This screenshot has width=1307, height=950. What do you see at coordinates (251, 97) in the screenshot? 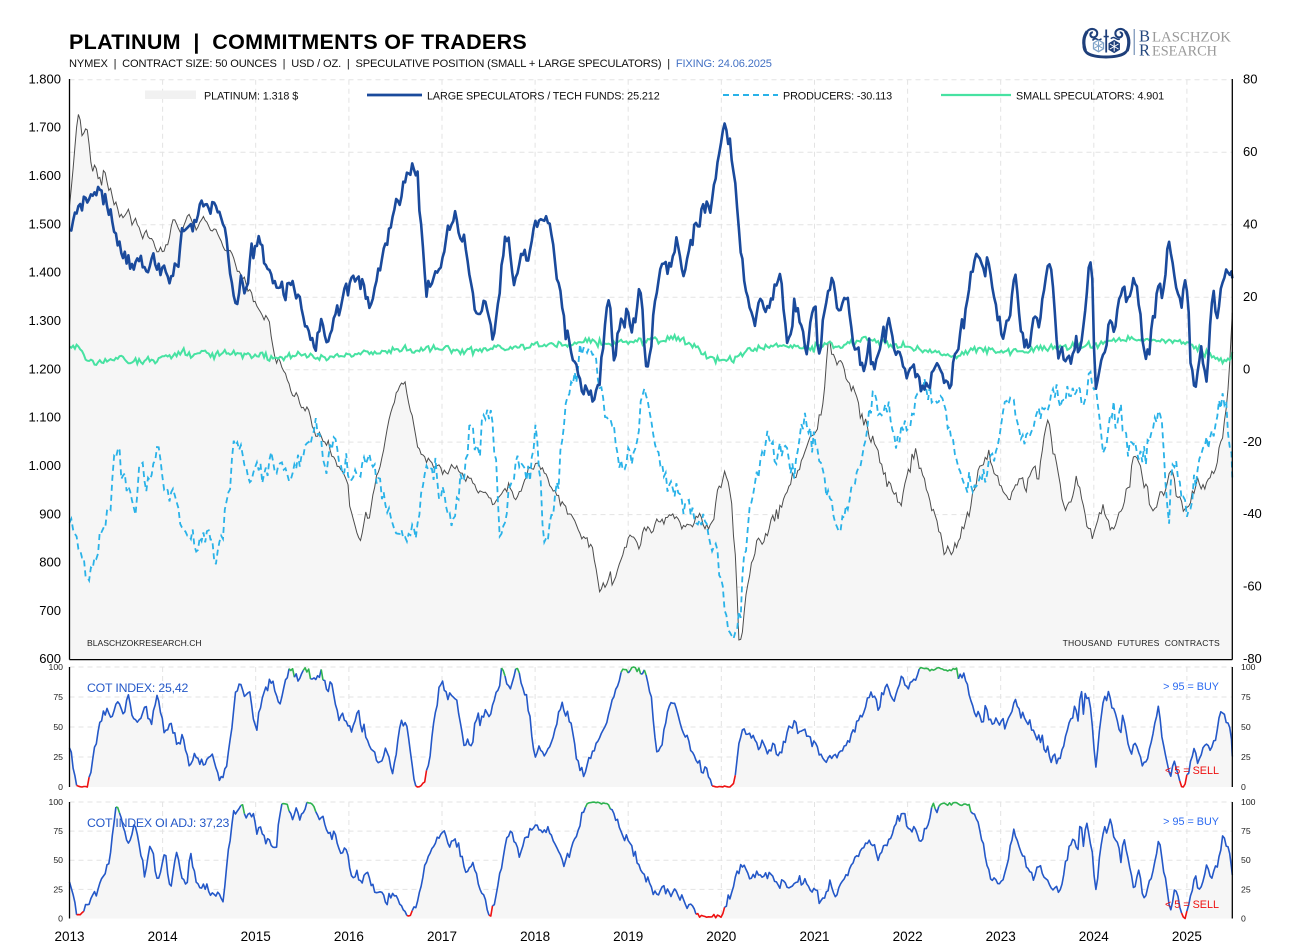
I see `svg-text: PLATINUM: 1.318 $` at bounding box center [251, 97].